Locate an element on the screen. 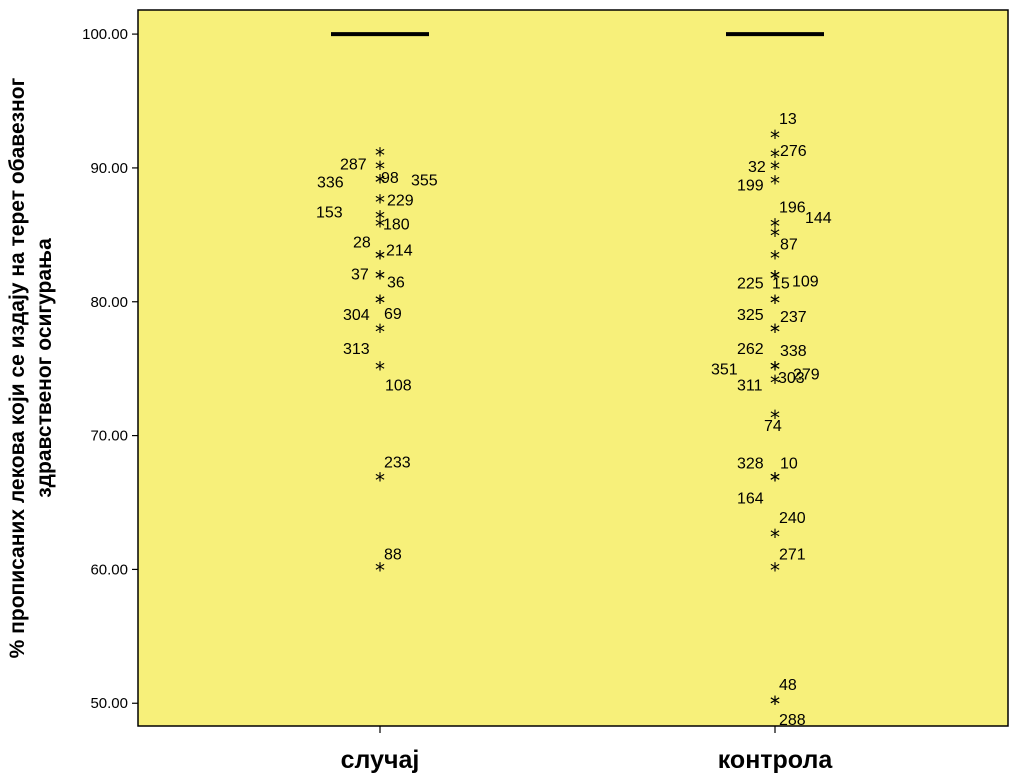 The image size is (1024, 782). x-tick-label: случај is located at coordinates (380, 760).